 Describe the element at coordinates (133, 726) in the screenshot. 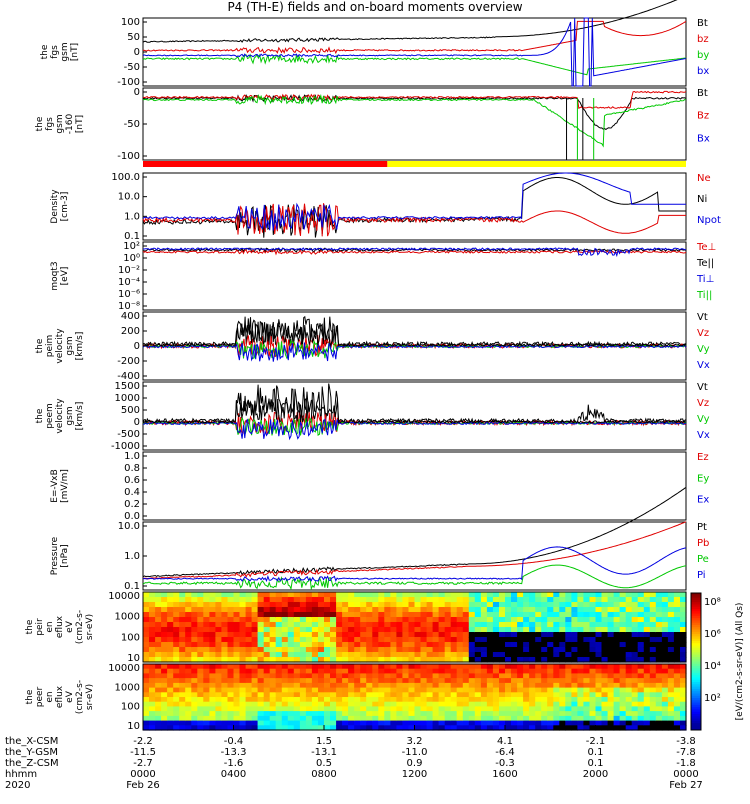

I see `y-tick-label: 10` at that location.